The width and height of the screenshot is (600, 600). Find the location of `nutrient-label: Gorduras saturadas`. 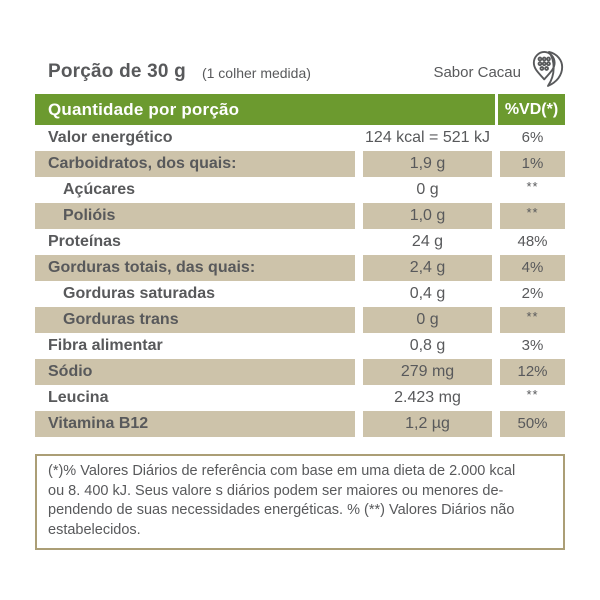

nutrient-label: Gorduras saturadas is located at coordinates (139, 293).